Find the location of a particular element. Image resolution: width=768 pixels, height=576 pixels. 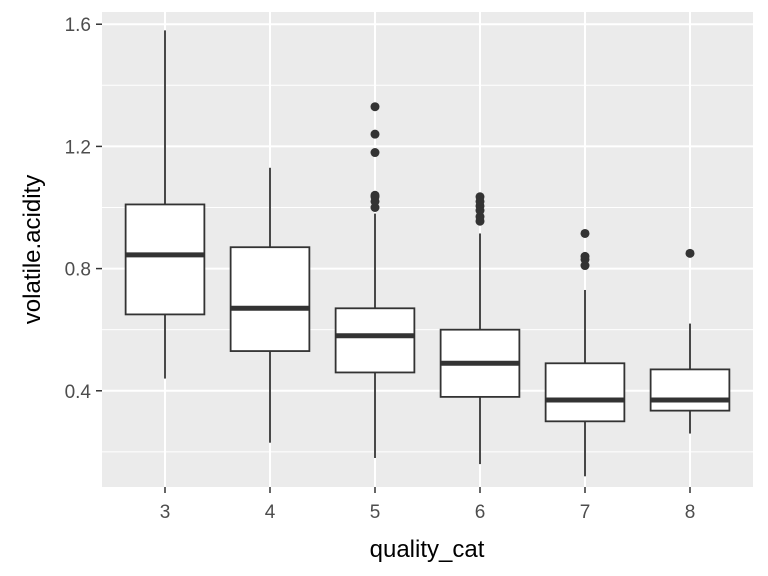

x-tick-label: 8 is located at coordinates (690, 512).